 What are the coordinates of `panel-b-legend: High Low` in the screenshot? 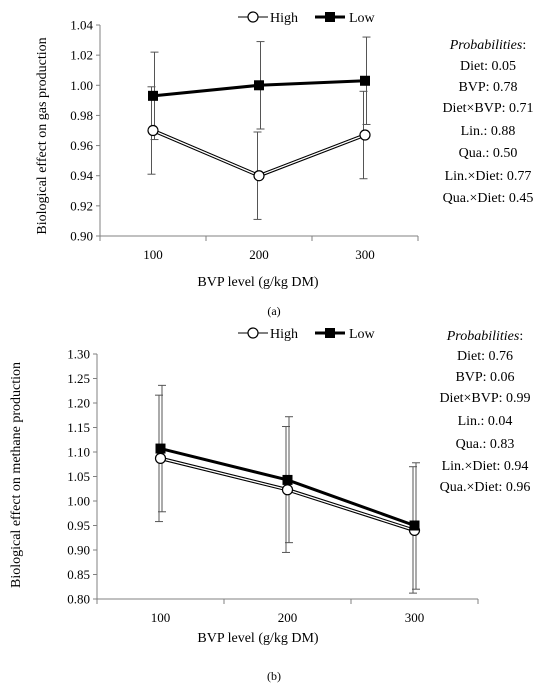 It's located at (307, 334).